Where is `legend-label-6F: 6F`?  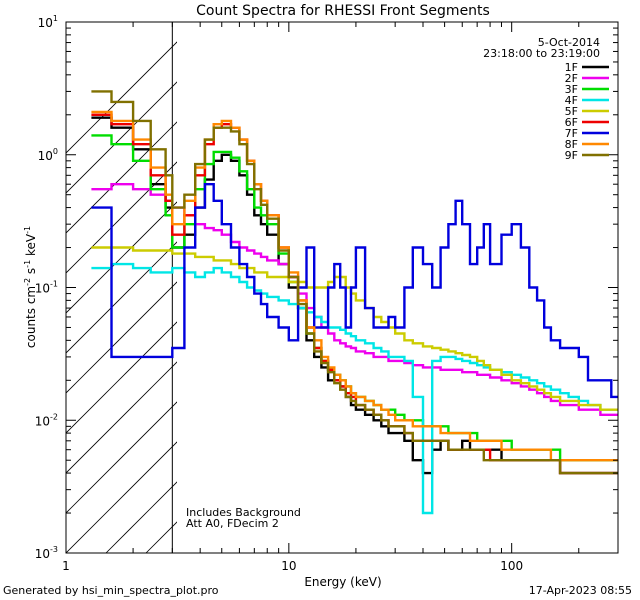 legend-label-6F: 6F is located at coordinates (571, 122).